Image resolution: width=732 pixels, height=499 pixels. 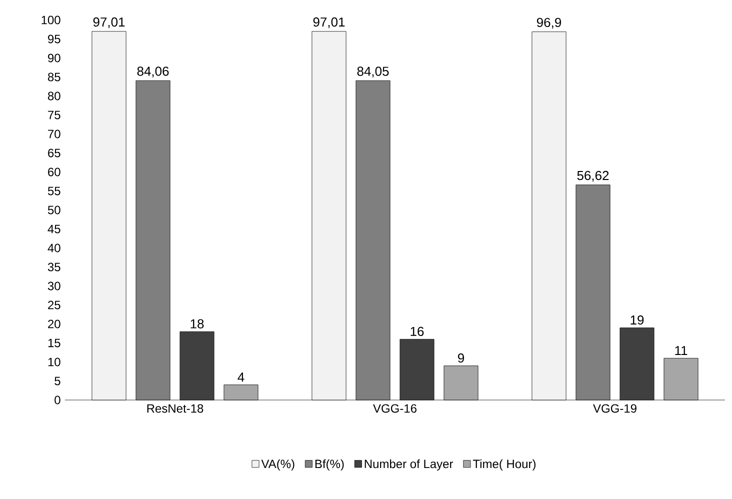 What do you see at coordinates (549, 23) in the screenshot?
I see `data-label: 96,9` at bounding box center [549, 23].